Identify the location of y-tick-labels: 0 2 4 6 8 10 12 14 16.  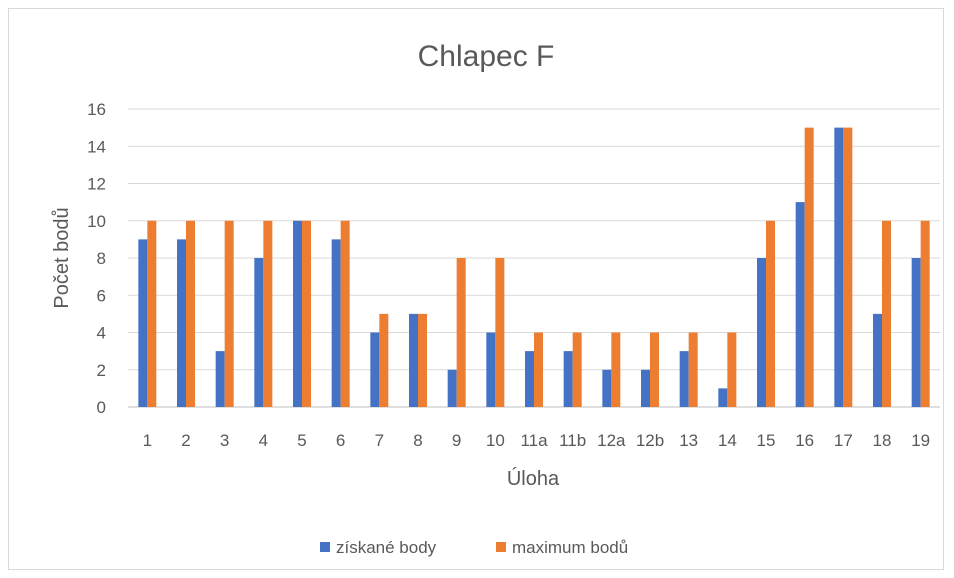
(96, 258).